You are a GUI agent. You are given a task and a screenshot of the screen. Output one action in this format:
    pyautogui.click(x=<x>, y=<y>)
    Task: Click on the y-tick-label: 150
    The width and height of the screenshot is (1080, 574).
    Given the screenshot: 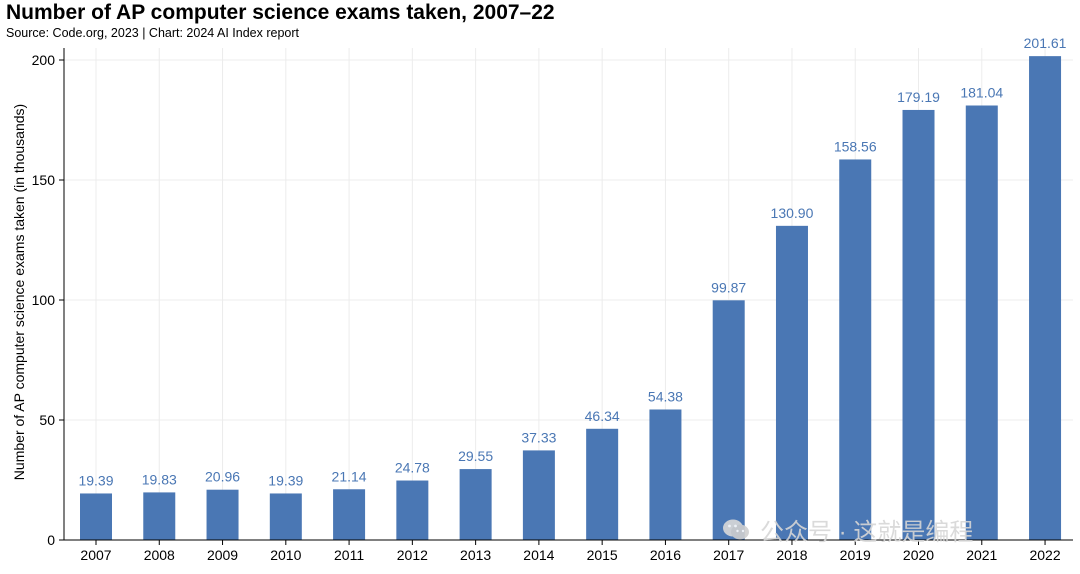 What is the action you would take?
    pyautogui.click(x=44, y=180)
    